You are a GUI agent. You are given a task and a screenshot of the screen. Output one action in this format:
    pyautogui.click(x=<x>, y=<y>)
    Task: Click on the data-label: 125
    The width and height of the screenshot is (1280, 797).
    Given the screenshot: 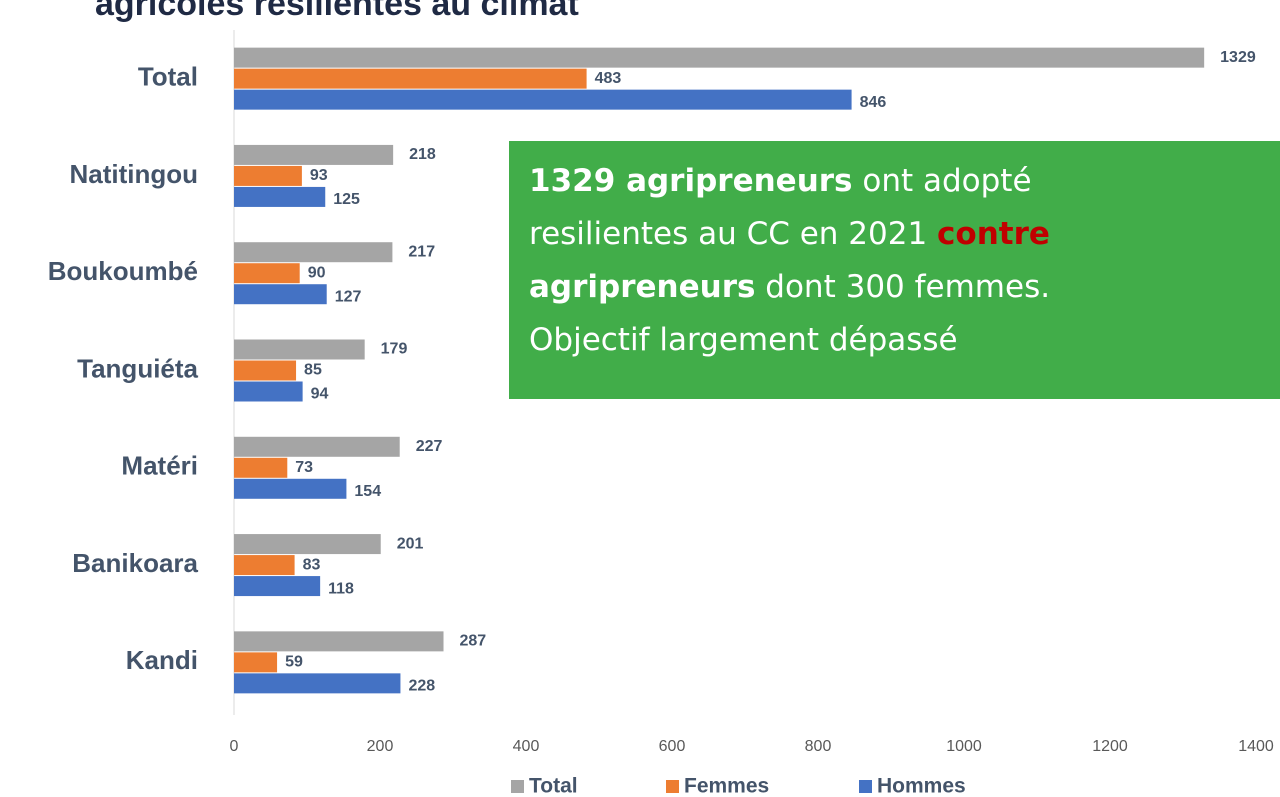 What is the action you would take?
    pyautogui.click(x=346, y=199)
    